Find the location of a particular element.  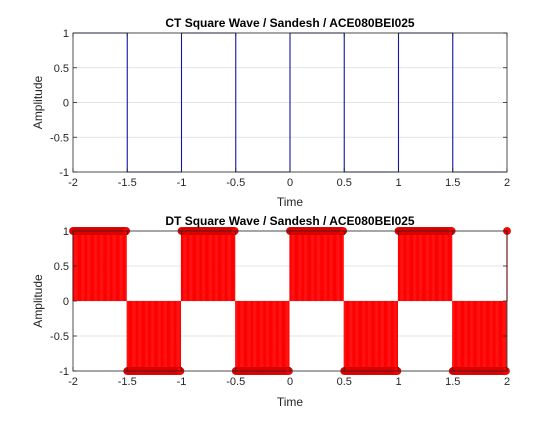

dt-ytick-label: 0 is located at coordinates (66, 302).